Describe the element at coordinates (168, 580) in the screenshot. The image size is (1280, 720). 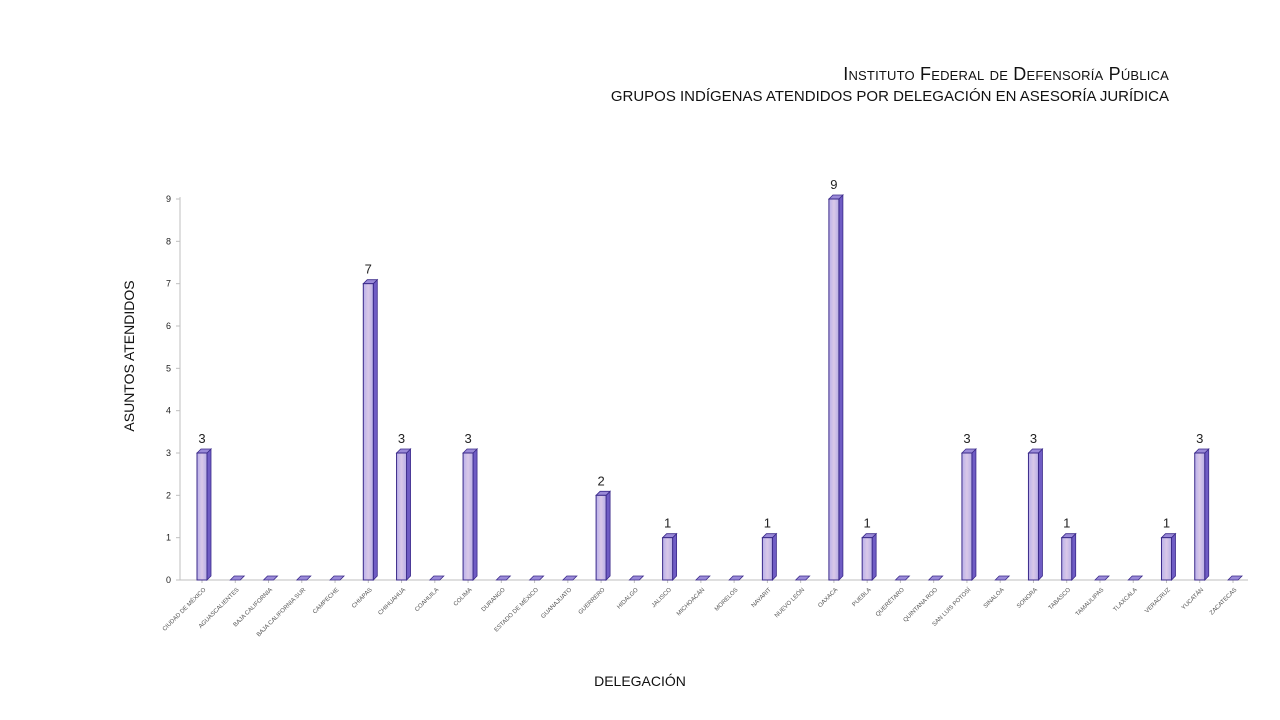
I see `y-tick-label: 0` at that location.